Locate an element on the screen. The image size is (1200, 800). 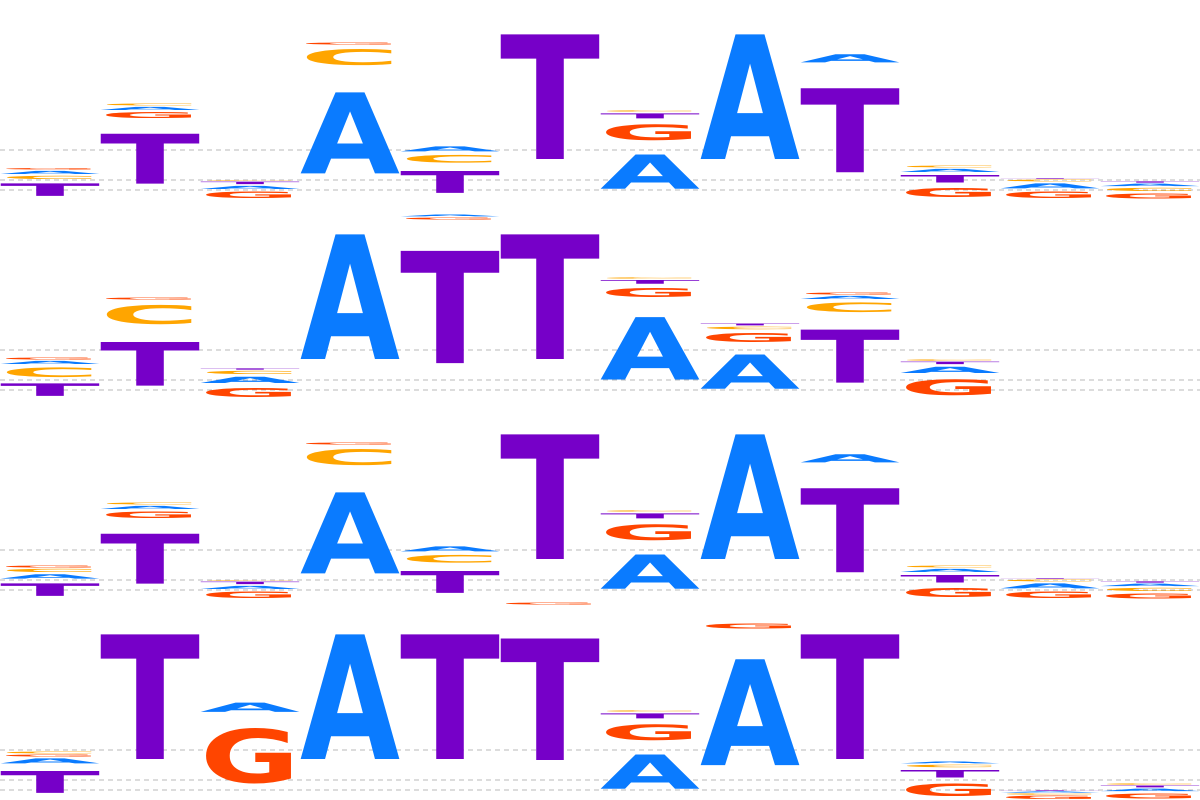
logo-column: AG is located at coordinates (750, 711).